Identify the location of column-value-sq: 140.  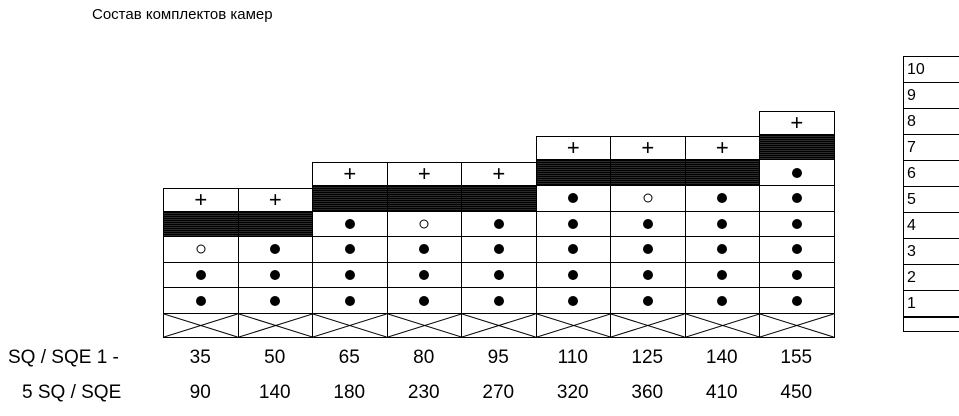
(721, 357).